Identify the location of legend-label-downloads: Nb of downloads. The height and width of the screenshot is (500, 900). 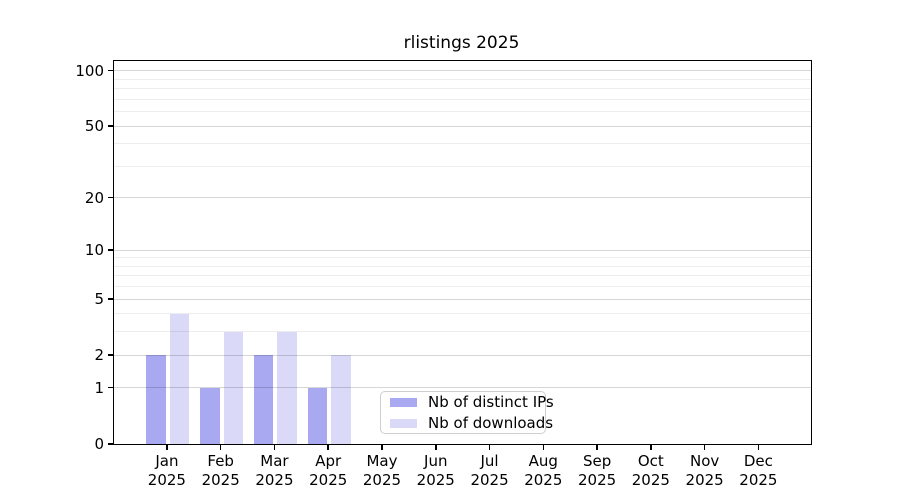
(491, 423).